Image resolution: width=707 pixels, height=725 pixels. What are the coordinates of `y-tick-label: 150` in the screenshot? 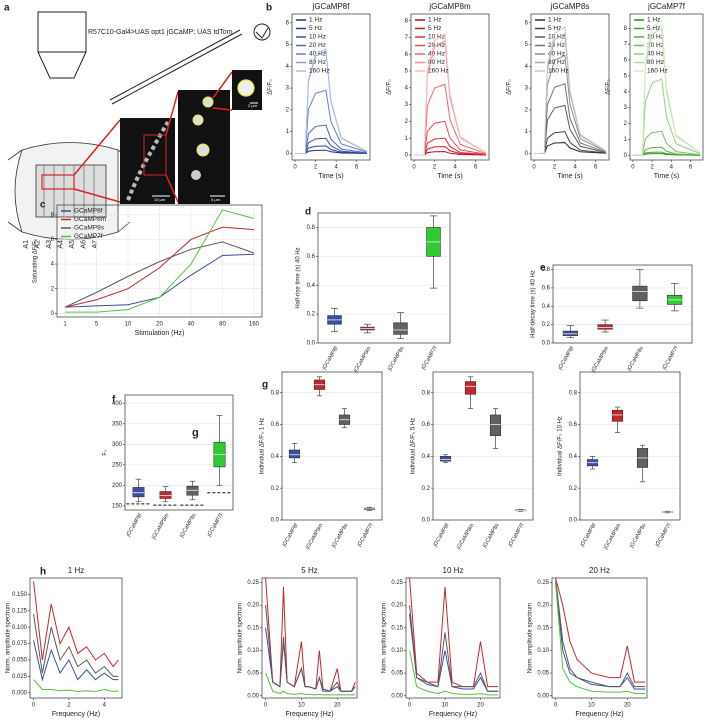 It's located at (117, 506).